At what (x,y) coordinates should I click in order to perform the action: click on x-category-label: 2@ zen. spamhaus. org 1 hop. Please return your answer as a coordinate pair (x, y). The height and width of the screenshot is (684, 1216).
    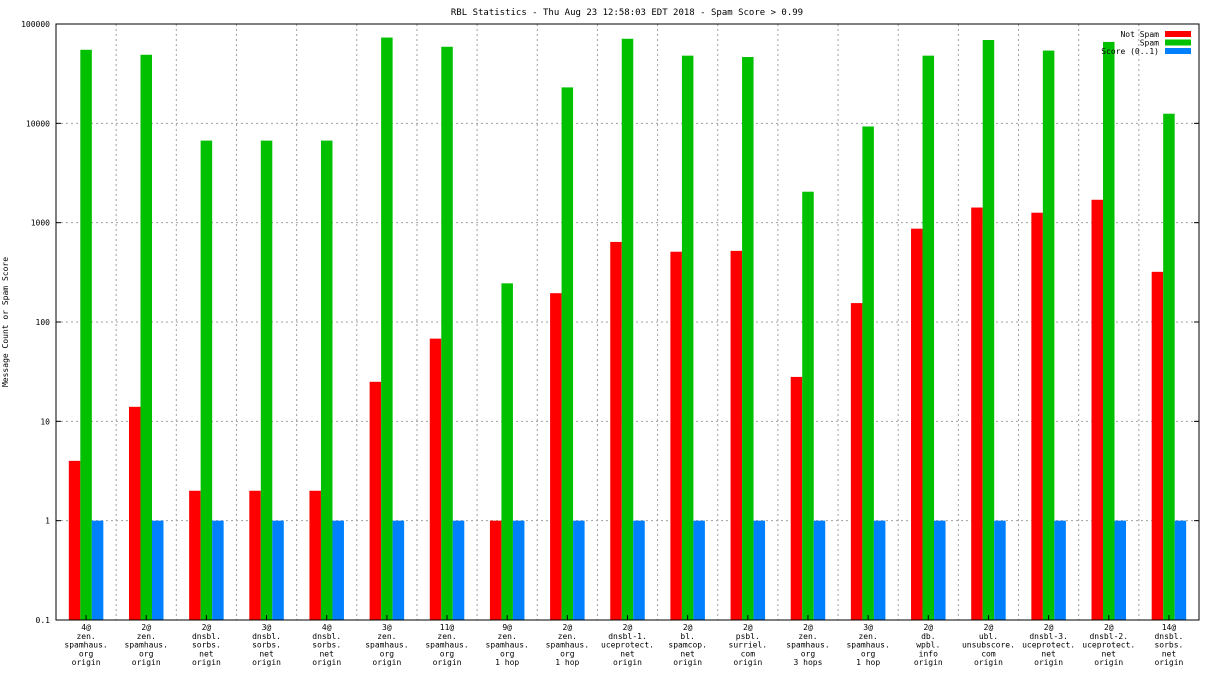
    Looking at the image, I should click on (567, 645).